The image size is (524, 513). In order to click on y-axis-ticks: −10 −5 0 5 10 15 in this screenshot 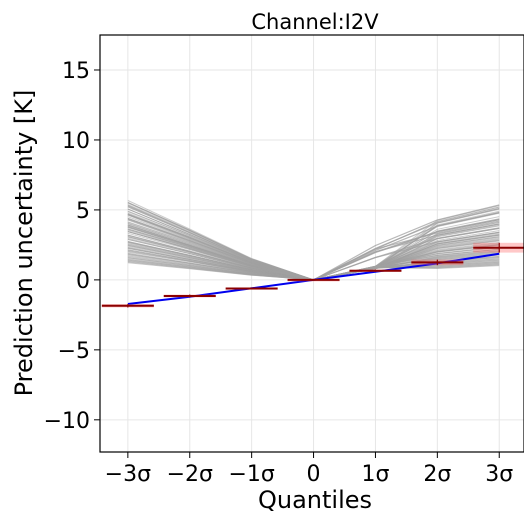, I will do `click(72, 246)`.